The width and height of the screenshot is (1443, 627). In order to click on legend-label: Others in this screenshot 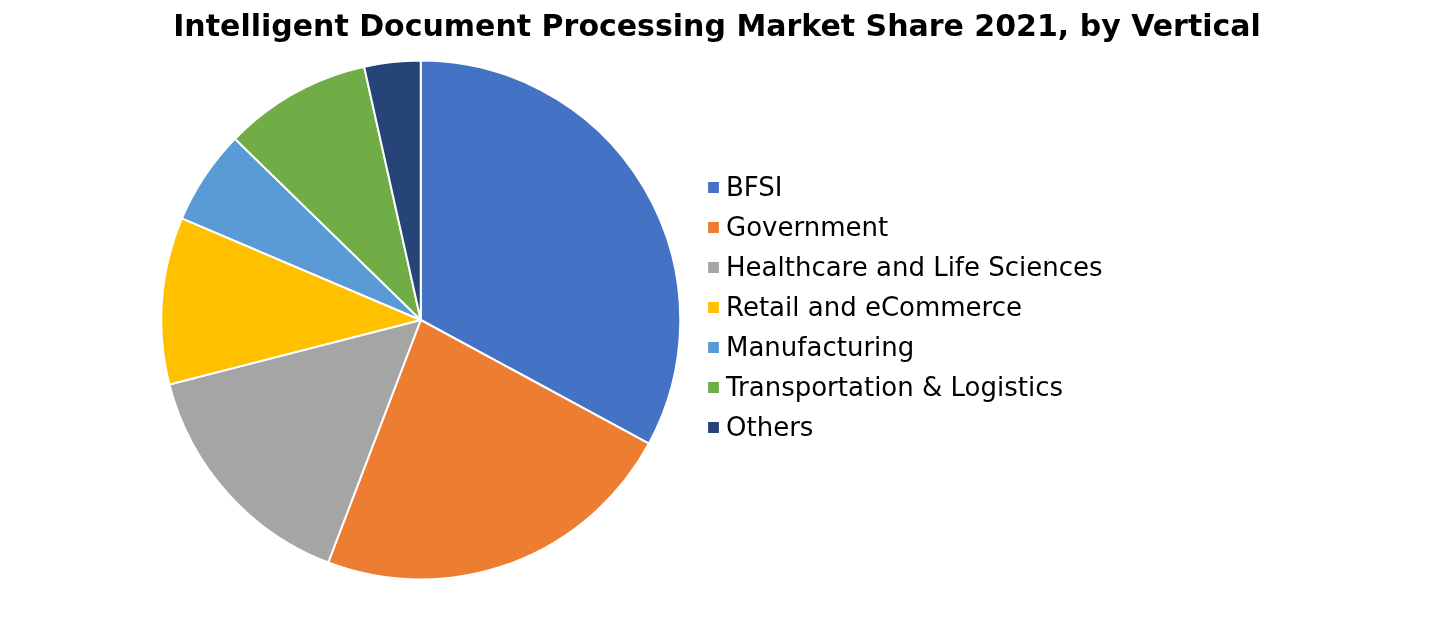, I will do `click(770, 427)`.